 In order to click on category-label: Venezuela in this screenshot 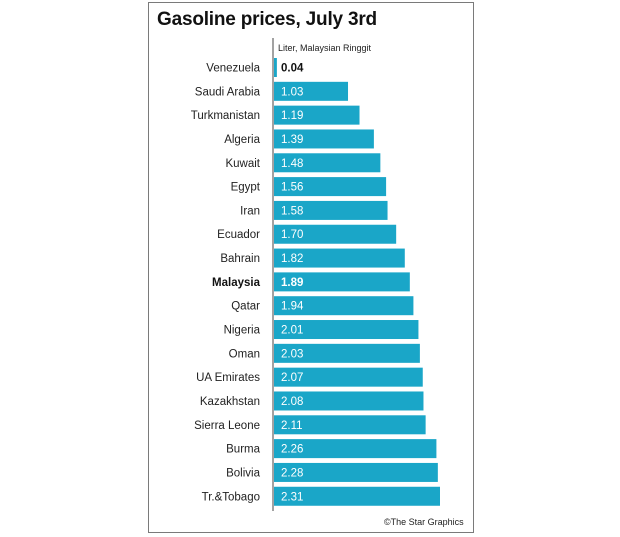, I will do `click(233, 69)`.